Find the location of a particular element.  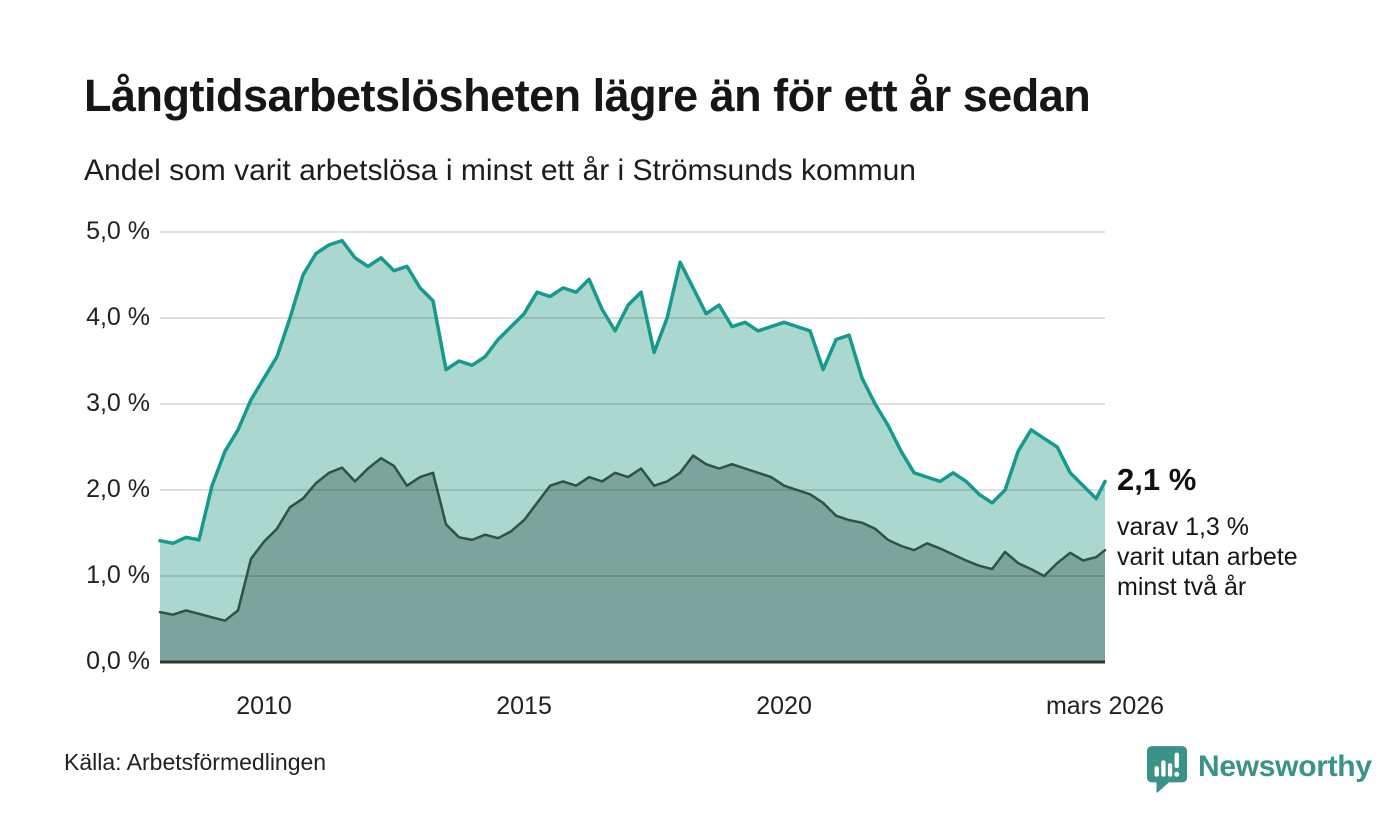

y-tick-label: 3,0 % is located at coordinates (118, 403).